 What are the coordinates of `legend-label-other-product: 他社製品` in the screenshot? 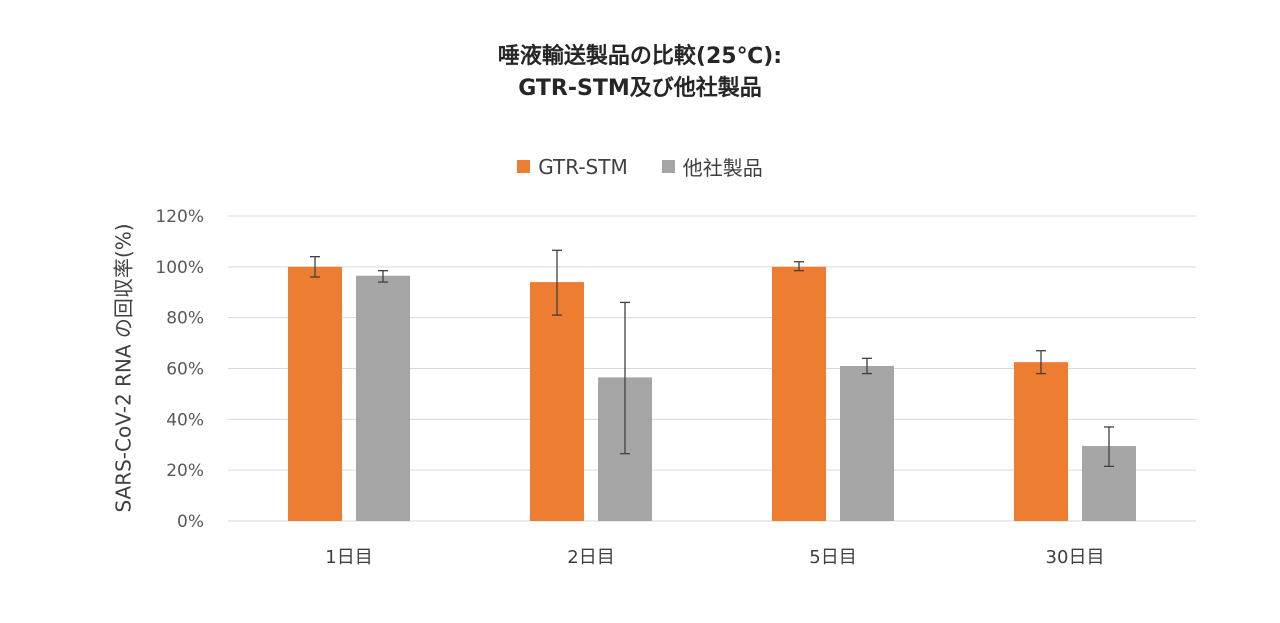 It's located at (722, 168).